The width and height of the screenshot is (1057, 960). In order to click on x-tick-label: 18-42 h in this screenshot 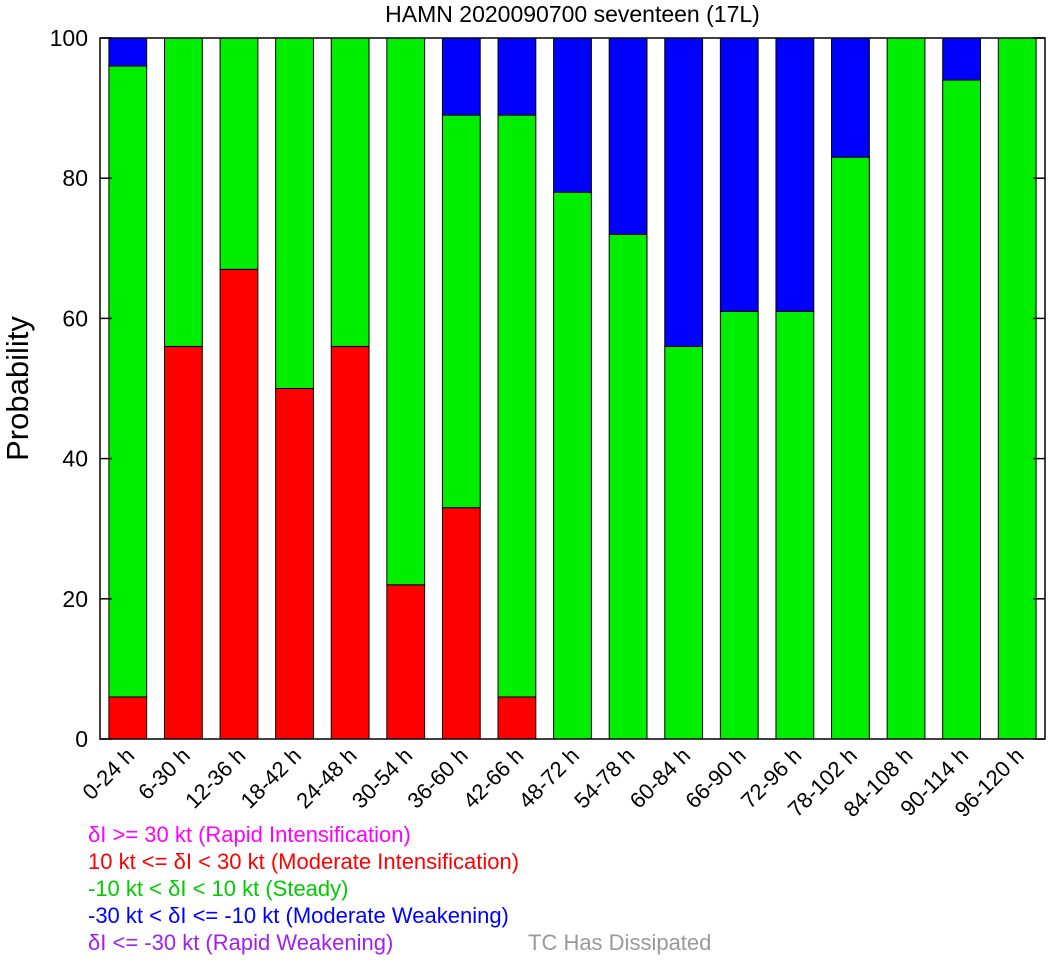, I will do `click(271, 778)`.